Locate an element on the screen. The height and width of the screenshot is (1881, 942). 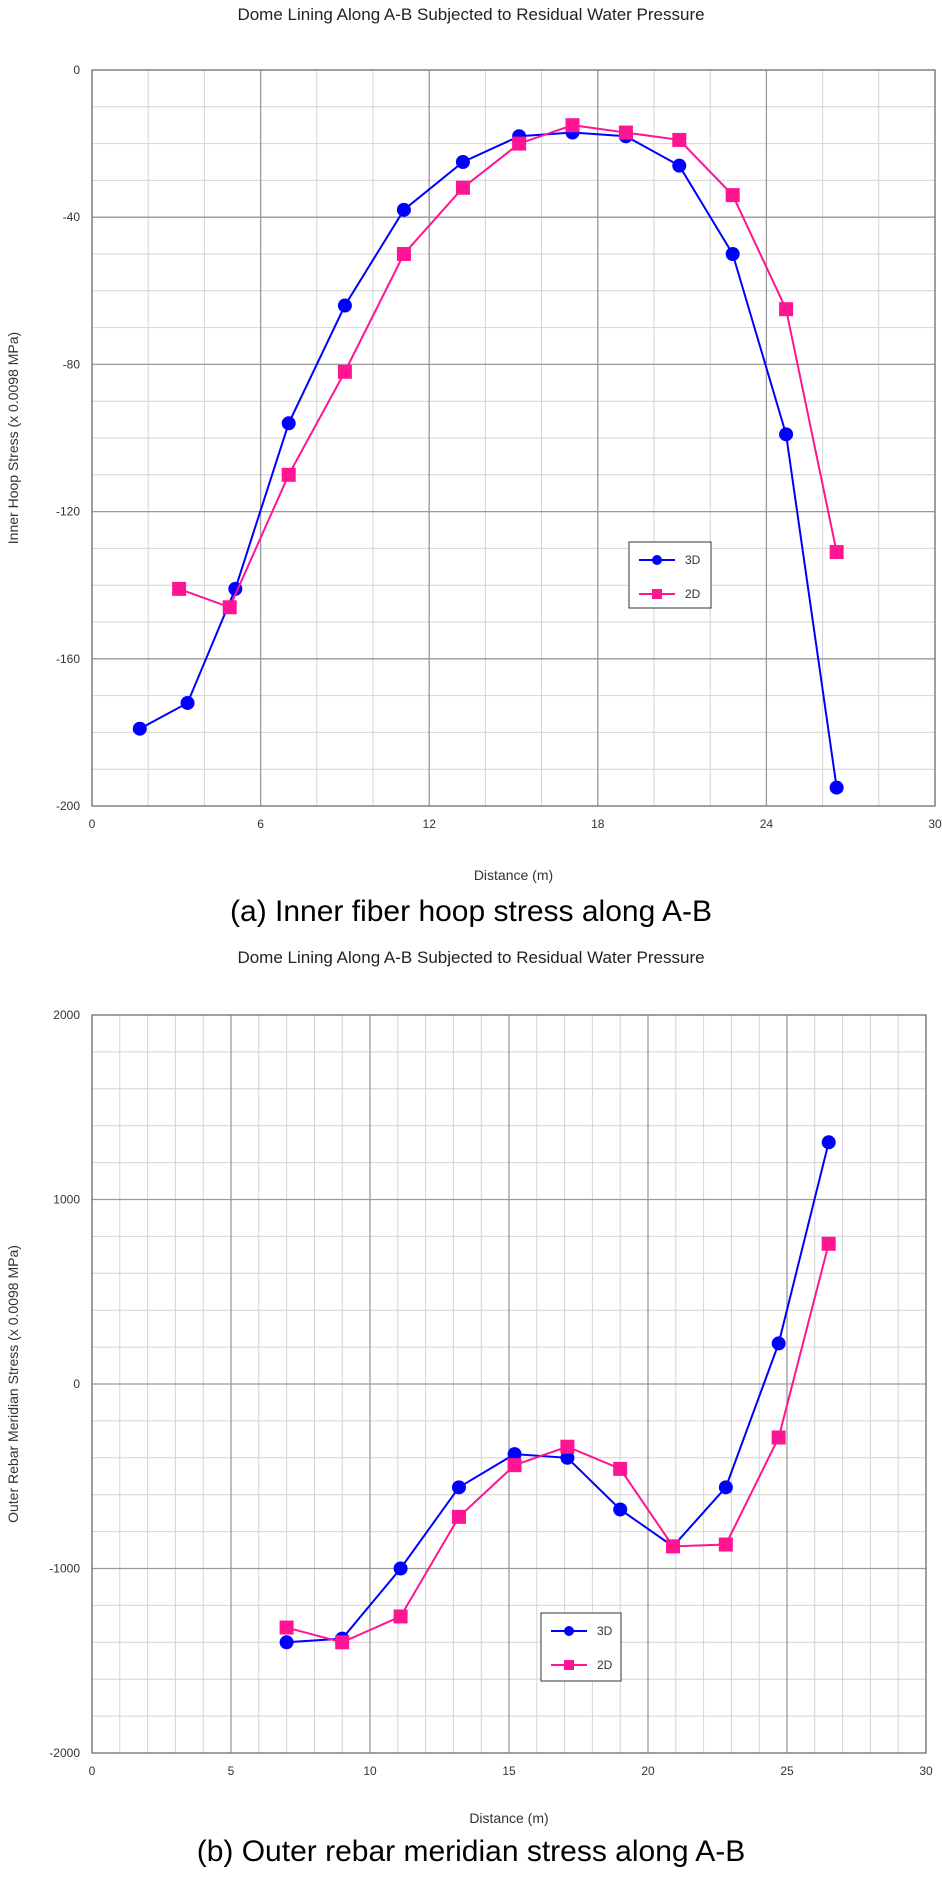
y-tick-label: -2000 is located at coordinates (64, 1753).